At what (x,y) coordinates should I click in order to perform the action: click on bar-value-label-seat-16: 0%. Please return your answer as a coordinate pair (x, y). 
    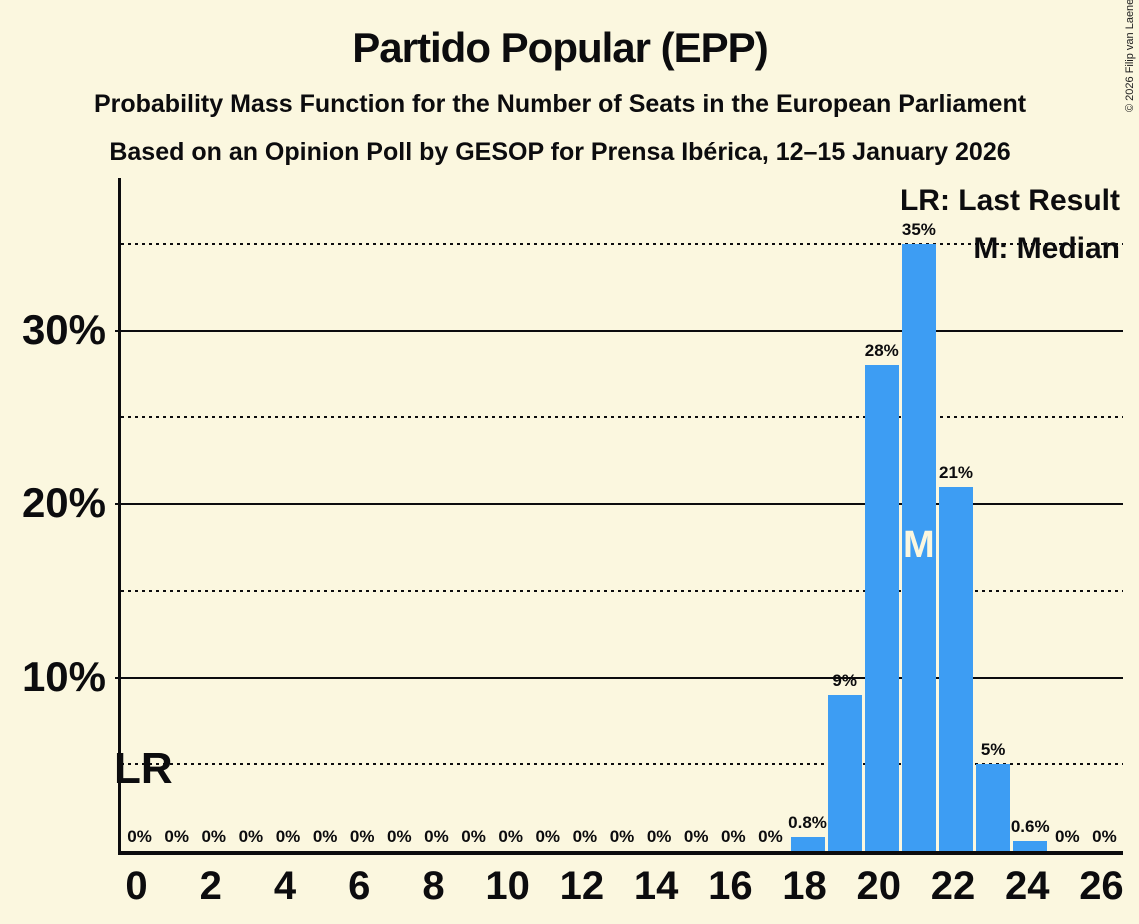
    Looking at the image, I should click on (733, 836).